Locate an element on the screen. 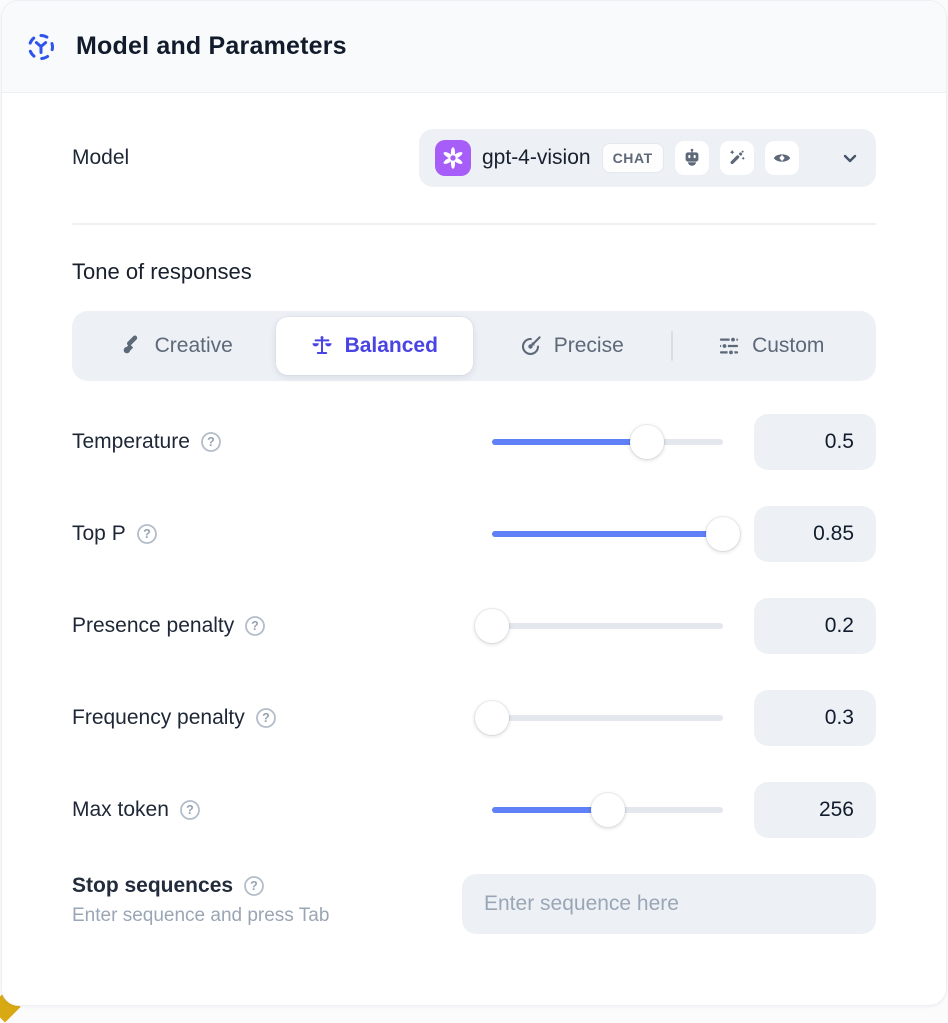 This screenshot has height=1023, width=948. tone-option-label: Precise is located at coordinates (589, 346).